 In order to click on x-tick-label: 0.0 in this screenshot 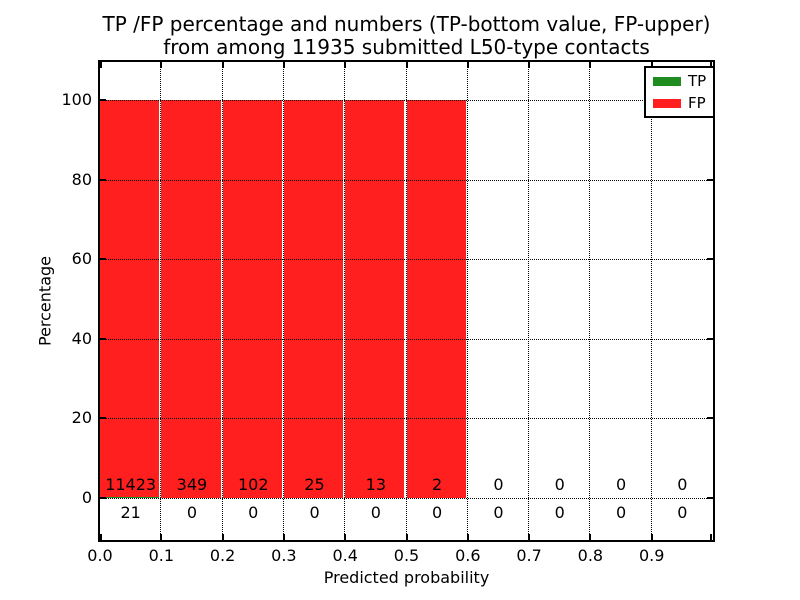, I will do `click(100, 555)`.